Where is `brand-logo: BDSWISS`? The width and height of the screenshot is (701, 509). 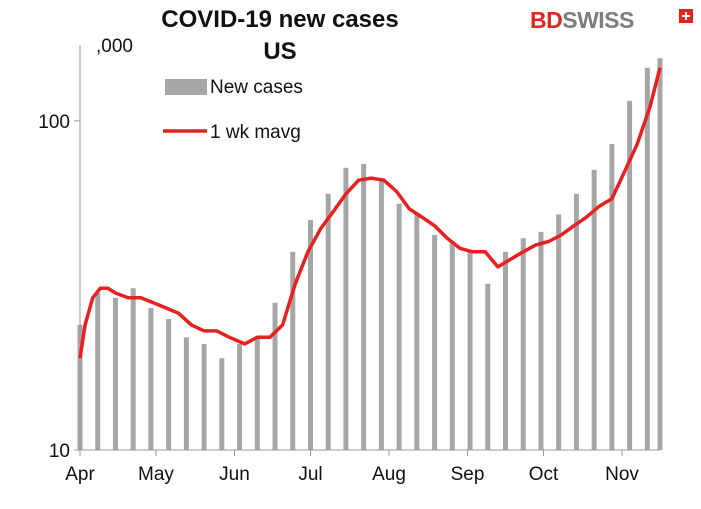
brand-logo: BDSWISS is located at coordinates (582, 20).